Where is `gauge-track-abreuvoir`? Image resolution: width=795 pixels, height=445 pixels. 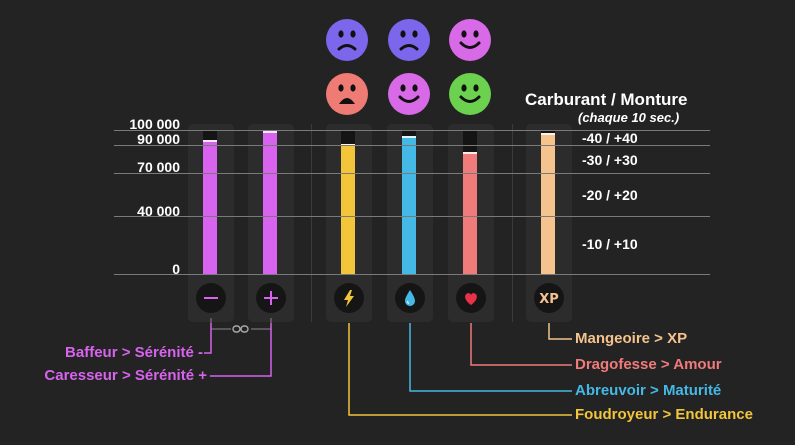 gauge-track-abreuvoir is located at coordinates (409, 202).